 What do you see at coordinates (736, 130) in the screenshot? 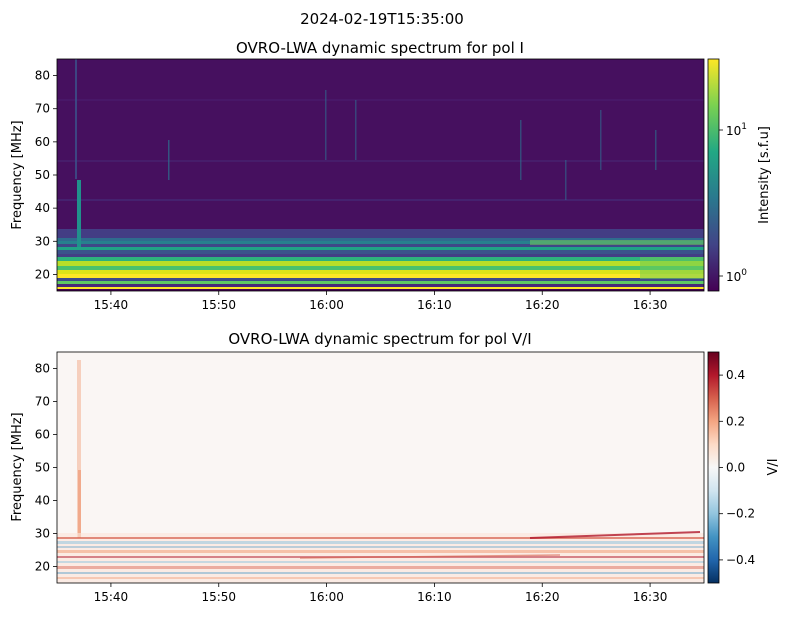
I see `svg-text: 10¹` at bounding box center [736, 130].